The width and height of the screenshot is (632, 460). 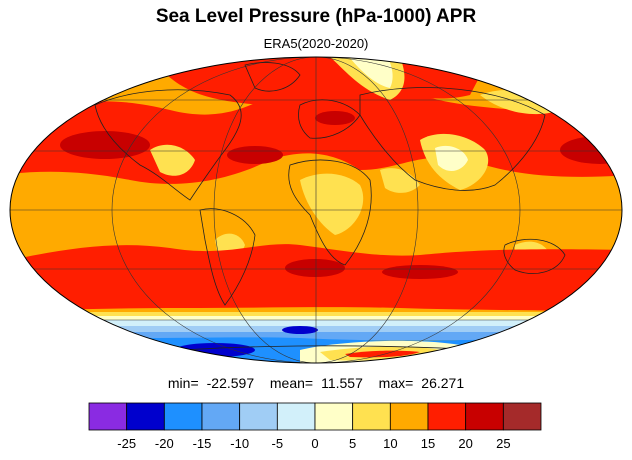 I want to click on colorbar-tick-label: 10, so click(x=390, y=443).